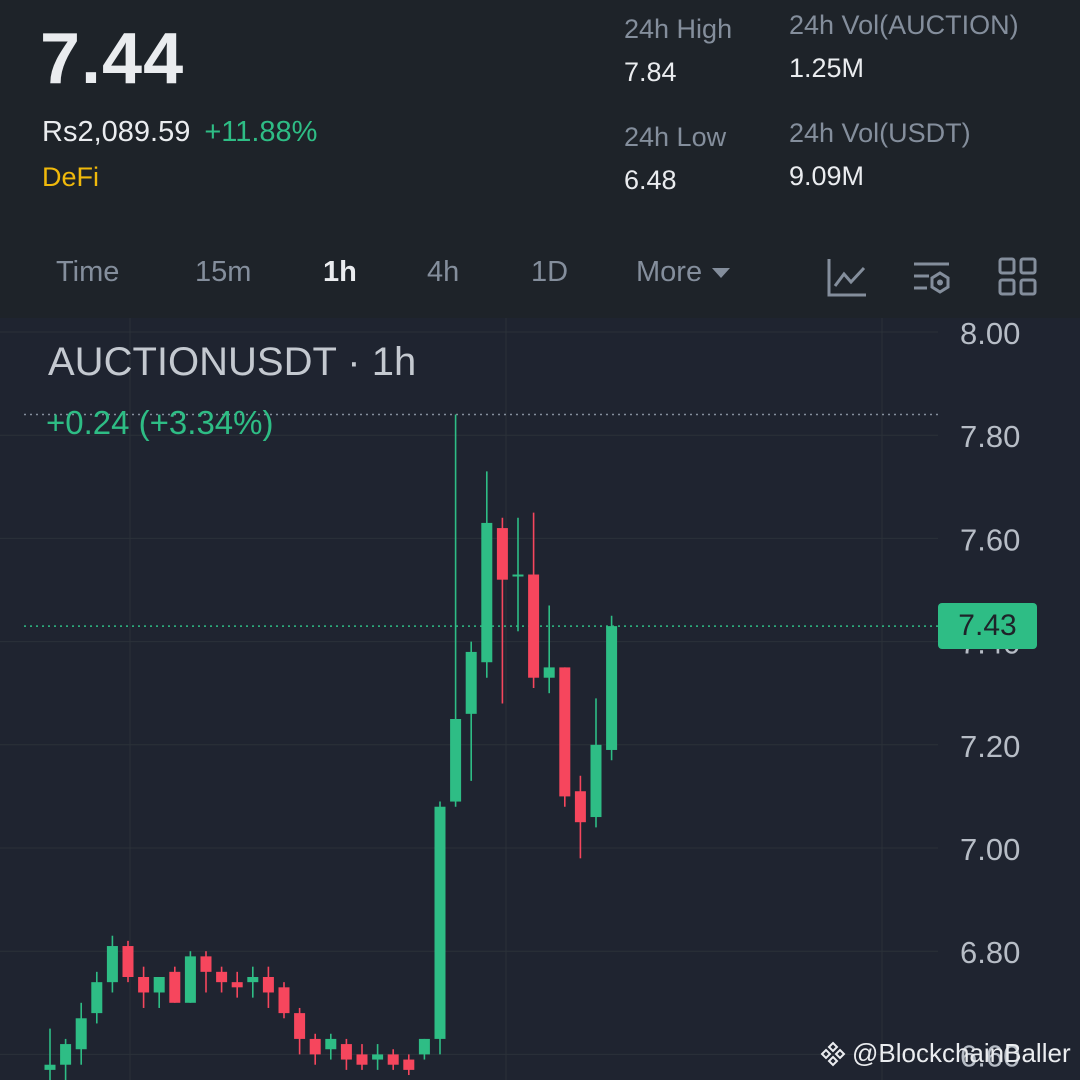 The height and width of the screenshot is (1080, 1080). What do you see at coordinates (550, 272) in the screenshot?
I see `tab-1d: 1D` at bounding box center [550, 272].